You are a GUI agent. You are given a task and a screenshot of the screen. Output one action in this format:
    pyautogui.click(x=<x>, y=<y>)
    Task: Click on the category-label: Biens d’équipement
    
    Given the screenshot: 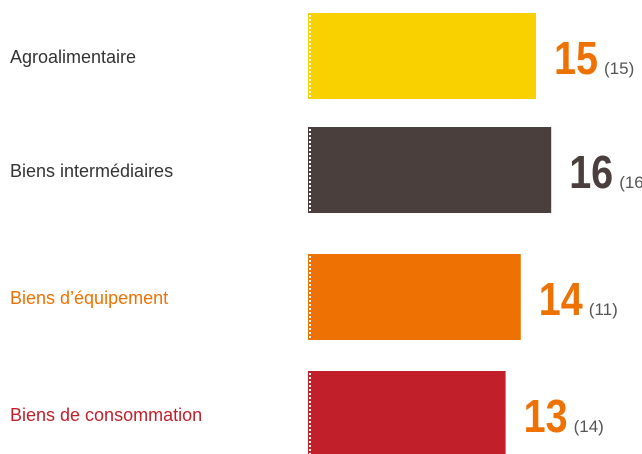 What is the action you would take?
    pyautogui.click(x=89, y=298)
    